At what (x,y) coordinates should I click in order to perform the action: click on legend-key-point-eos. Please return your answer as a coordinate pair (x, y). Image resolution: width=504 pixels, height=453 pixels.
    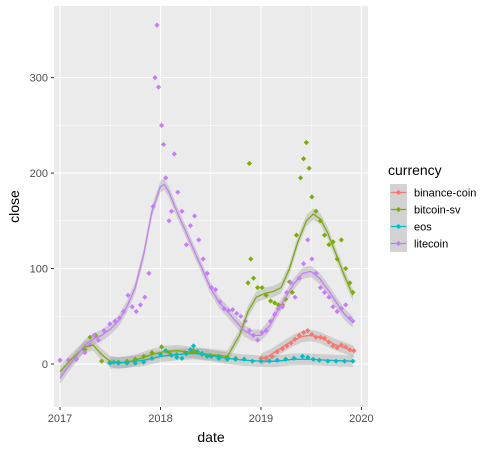
    Looking at the image, I should click on (398, 226).